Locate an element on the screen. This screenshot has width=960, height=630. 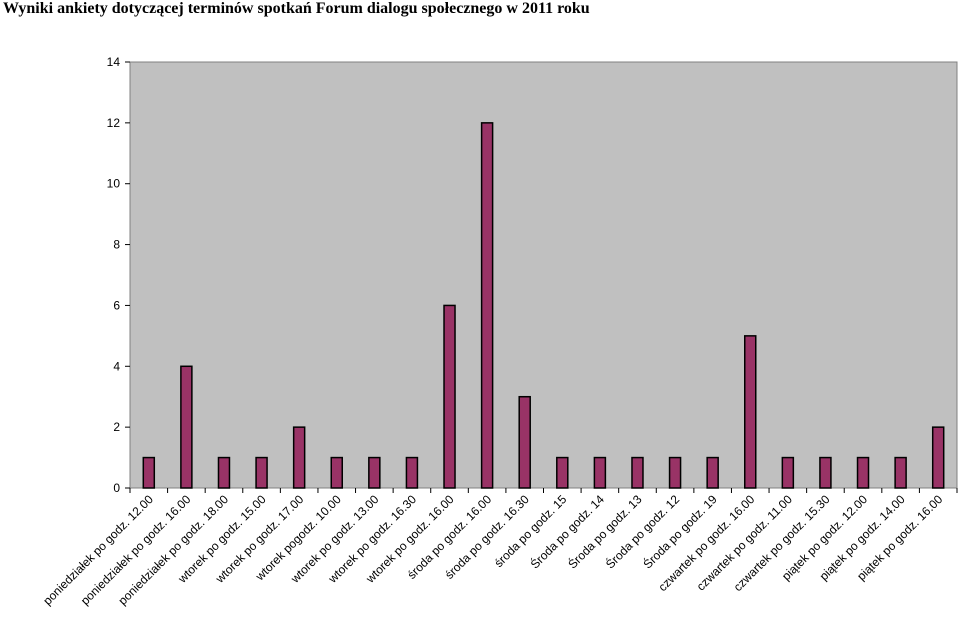
y-axis: 0 2 4 6 8 10 12 14 is located at coordinates (118, 275).